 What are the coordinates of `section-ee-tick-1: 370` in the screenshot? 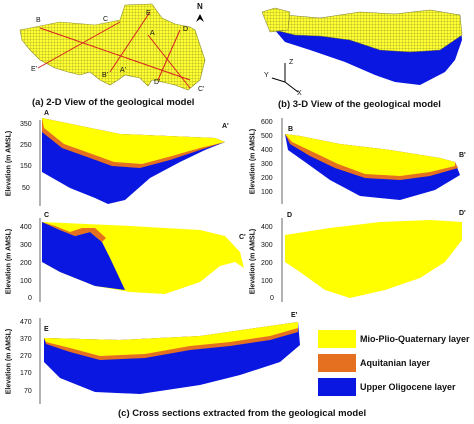 It's located at (26, 339).